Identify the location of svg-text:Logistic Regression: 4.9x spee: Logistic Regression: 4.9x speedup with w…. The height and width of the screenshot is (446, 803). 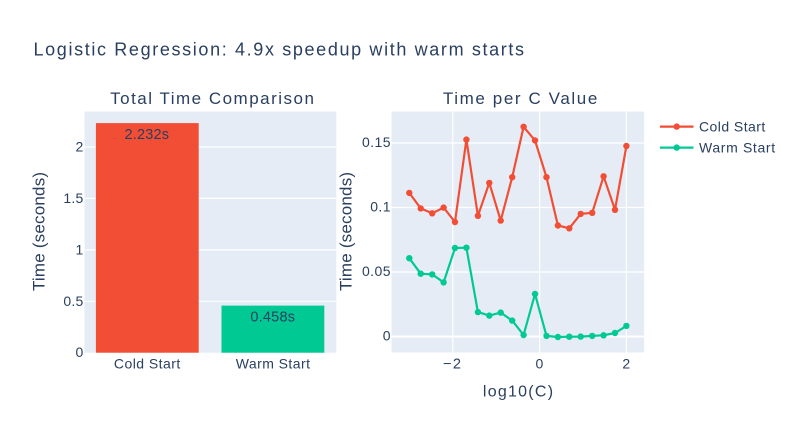
(280, 50).